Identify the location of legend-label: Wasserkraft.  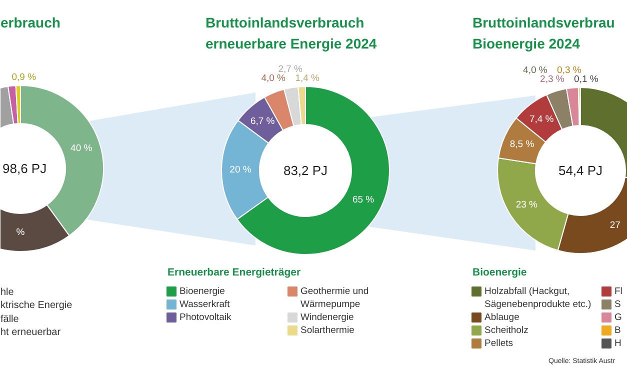
(205, 304).